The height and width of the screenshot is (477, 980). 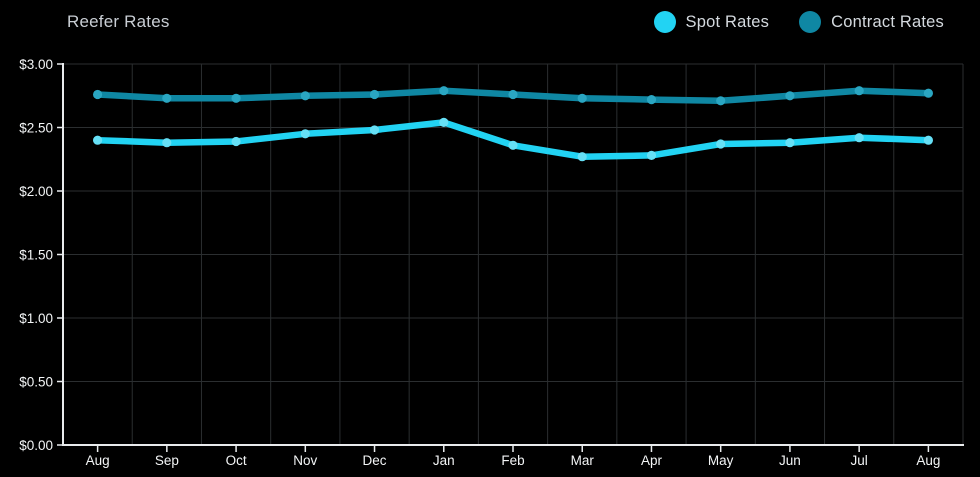 What do you see at coordinates (790, 460) in the screenshot?
I see `x-tick-label: Jun` at bounding box center [790, 460].